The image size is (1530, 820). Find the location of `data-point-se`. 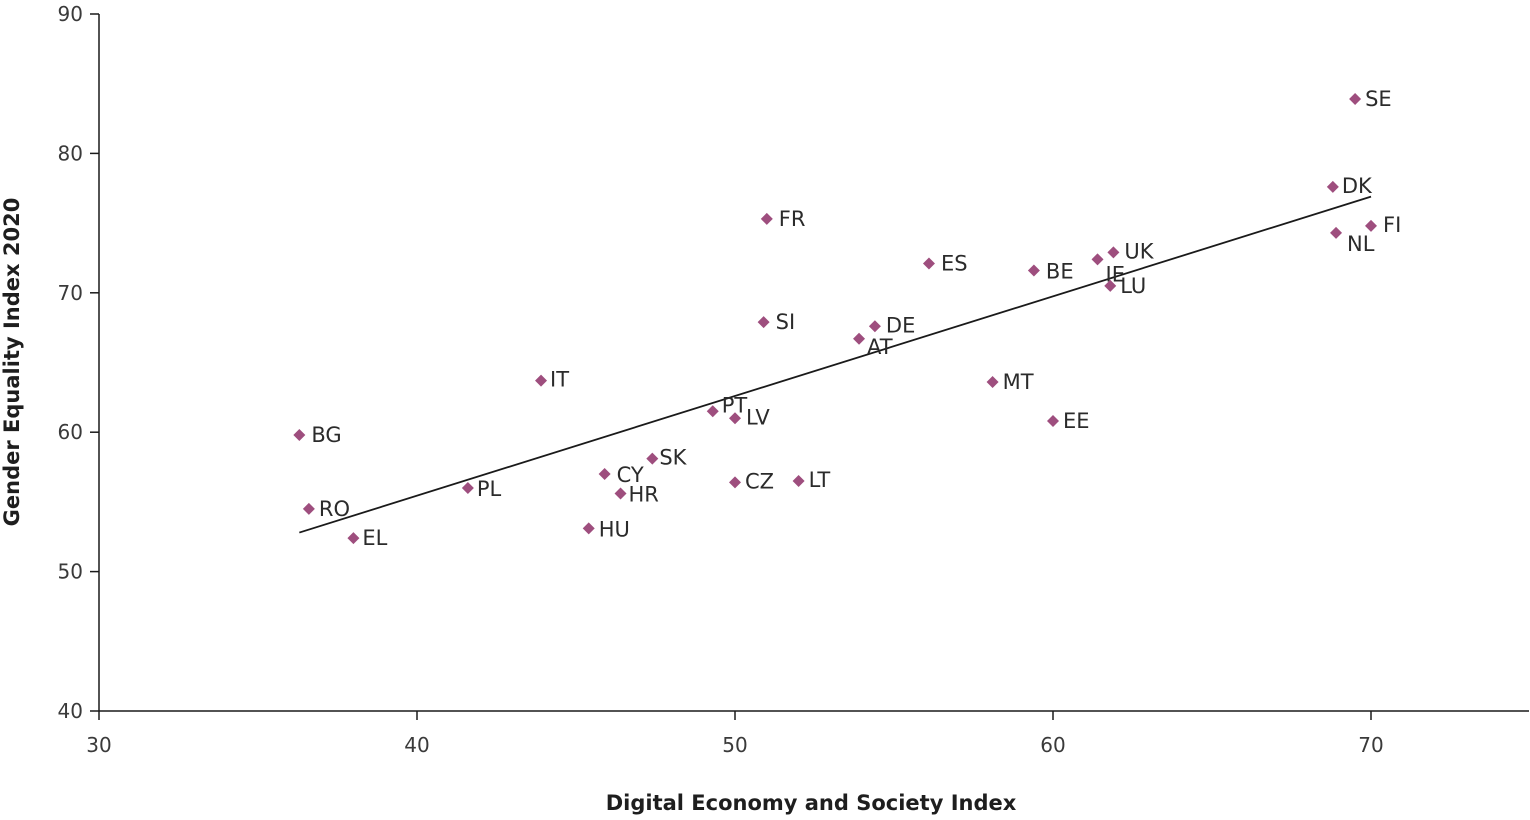

data-point-se is located at coordinates (1355, 99).